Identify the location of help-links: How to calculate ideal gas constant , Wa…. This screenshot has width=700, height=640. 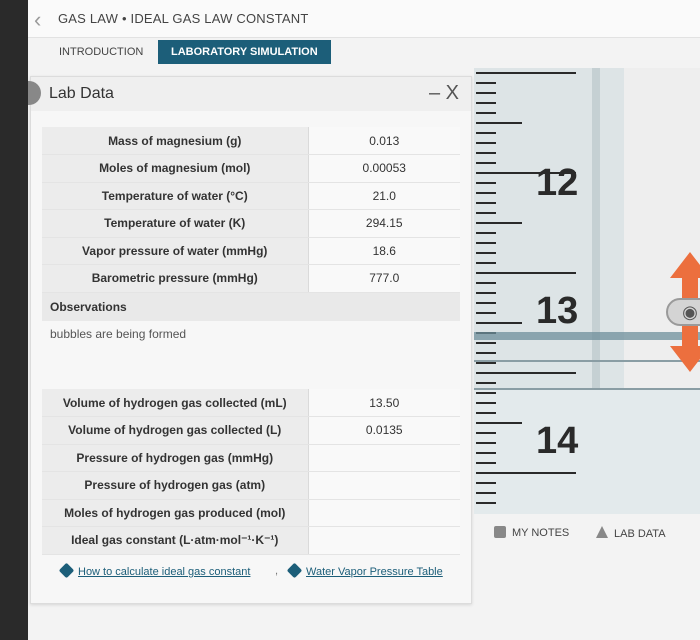
(261, 572).